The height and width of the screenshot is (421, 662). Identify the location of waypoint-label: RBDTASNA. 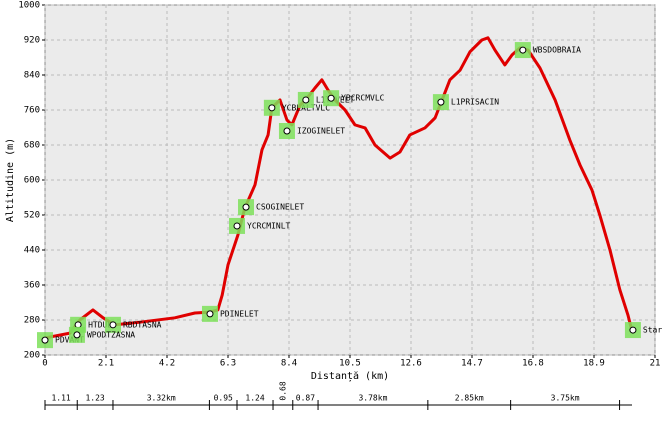
(142, 324).